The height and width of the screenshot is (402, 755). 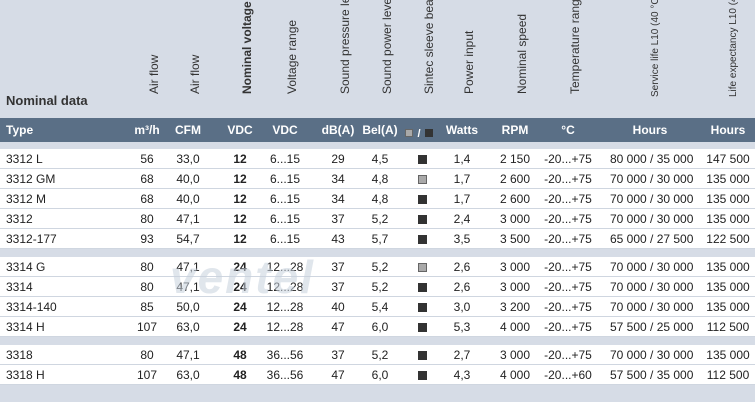 What do you see at coordinates (387, 47) in the screenshot?
I see `column-header-label: Sound power level` at bounding box center [387, 47].